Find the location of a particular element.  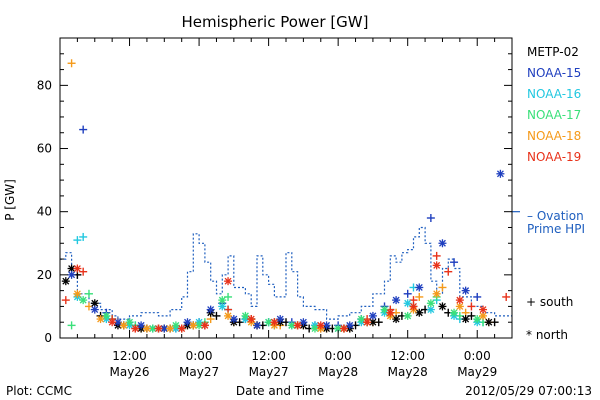

legend-entry: NOAA-18 is located at coordinates (554, 136).